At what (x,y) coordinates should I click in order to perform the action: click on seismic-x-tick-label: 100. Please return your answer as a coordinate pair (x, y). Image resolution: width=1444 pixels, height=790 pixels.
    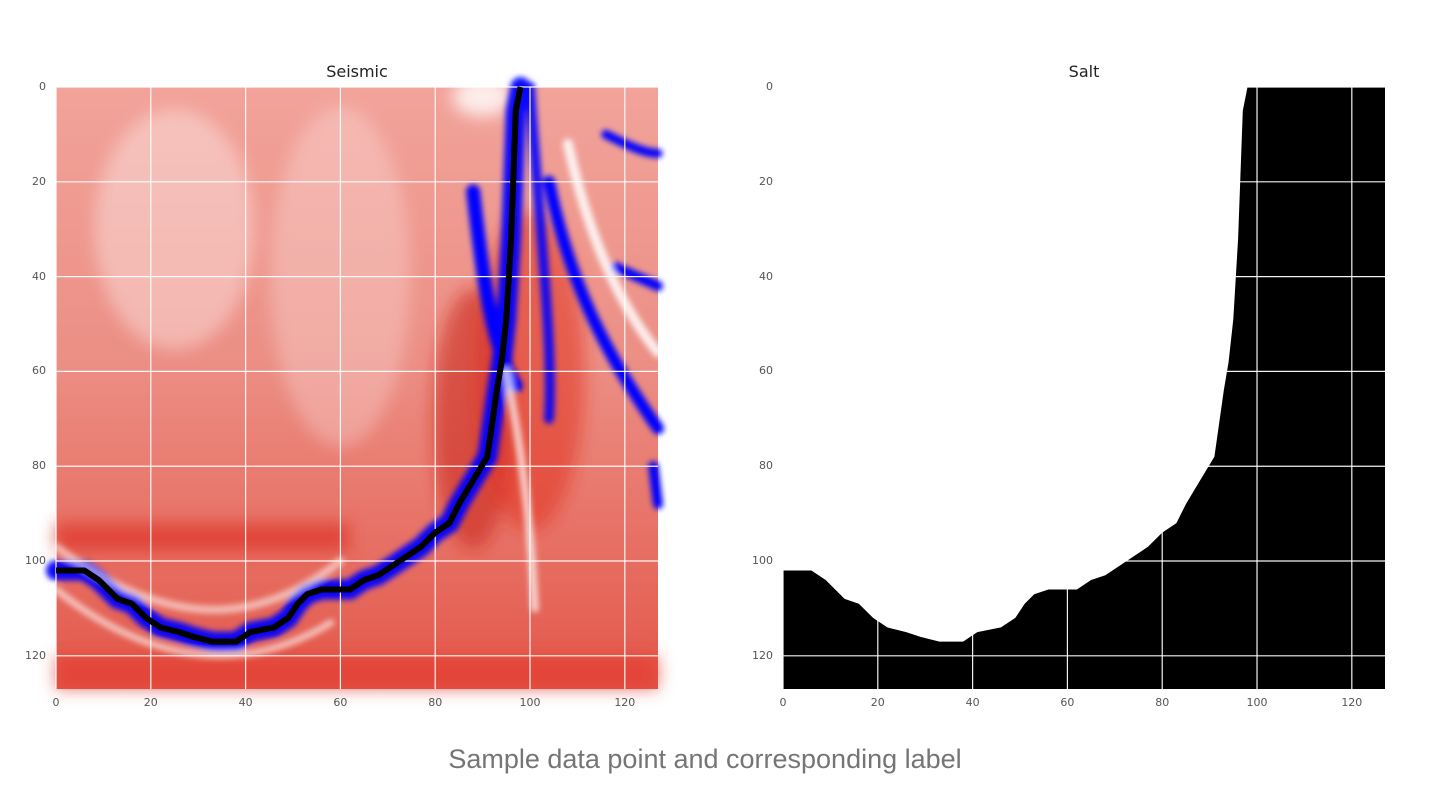
    Looking at the image, I should click on (530, 702).